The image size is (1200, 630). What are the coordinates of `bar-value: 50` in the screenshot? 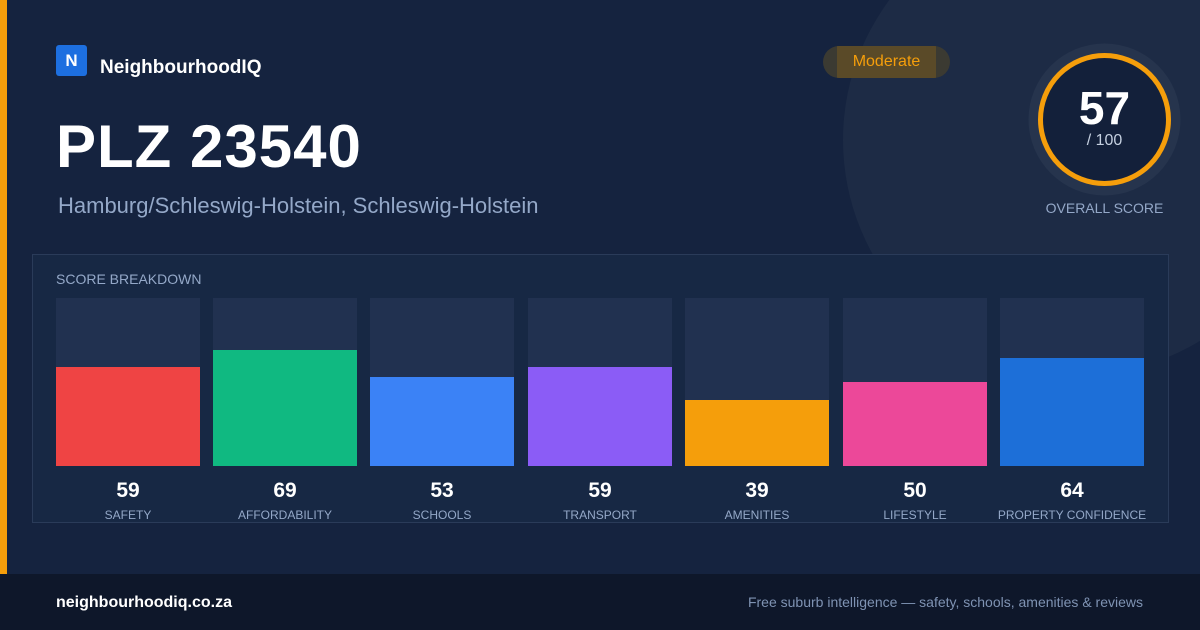 It's located at (915, 490).